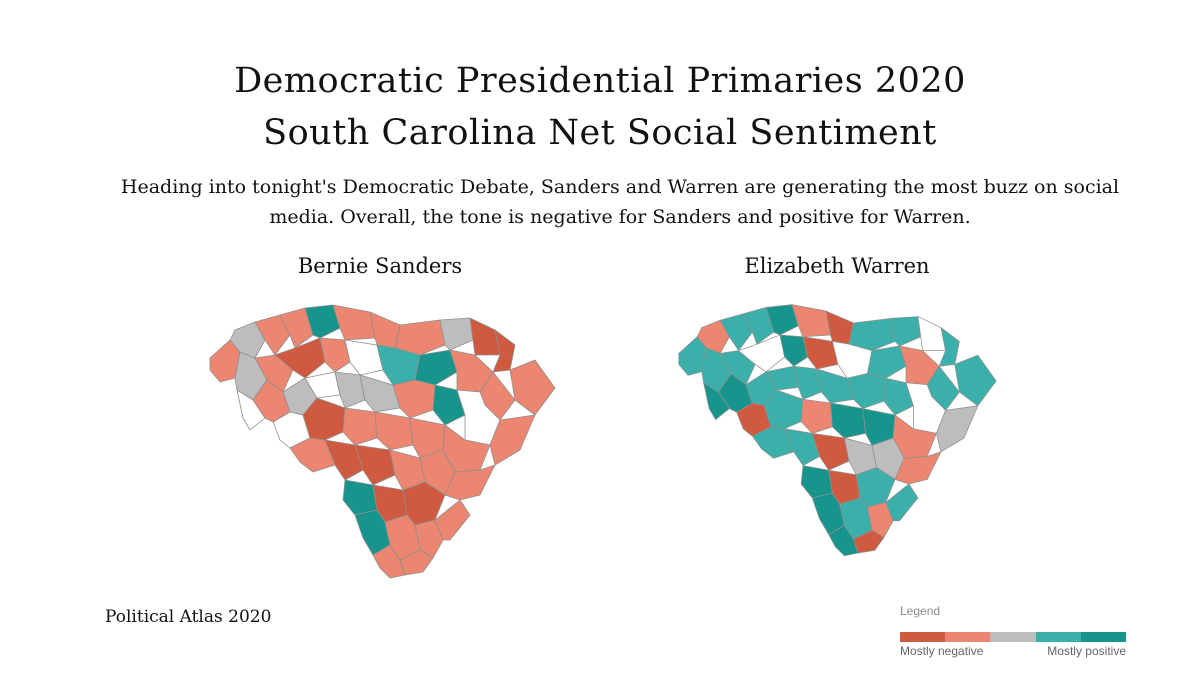 This screenshot has width=1200, height=675. I want to click on legend-low-label: Mostly negative, so click(942, 651).